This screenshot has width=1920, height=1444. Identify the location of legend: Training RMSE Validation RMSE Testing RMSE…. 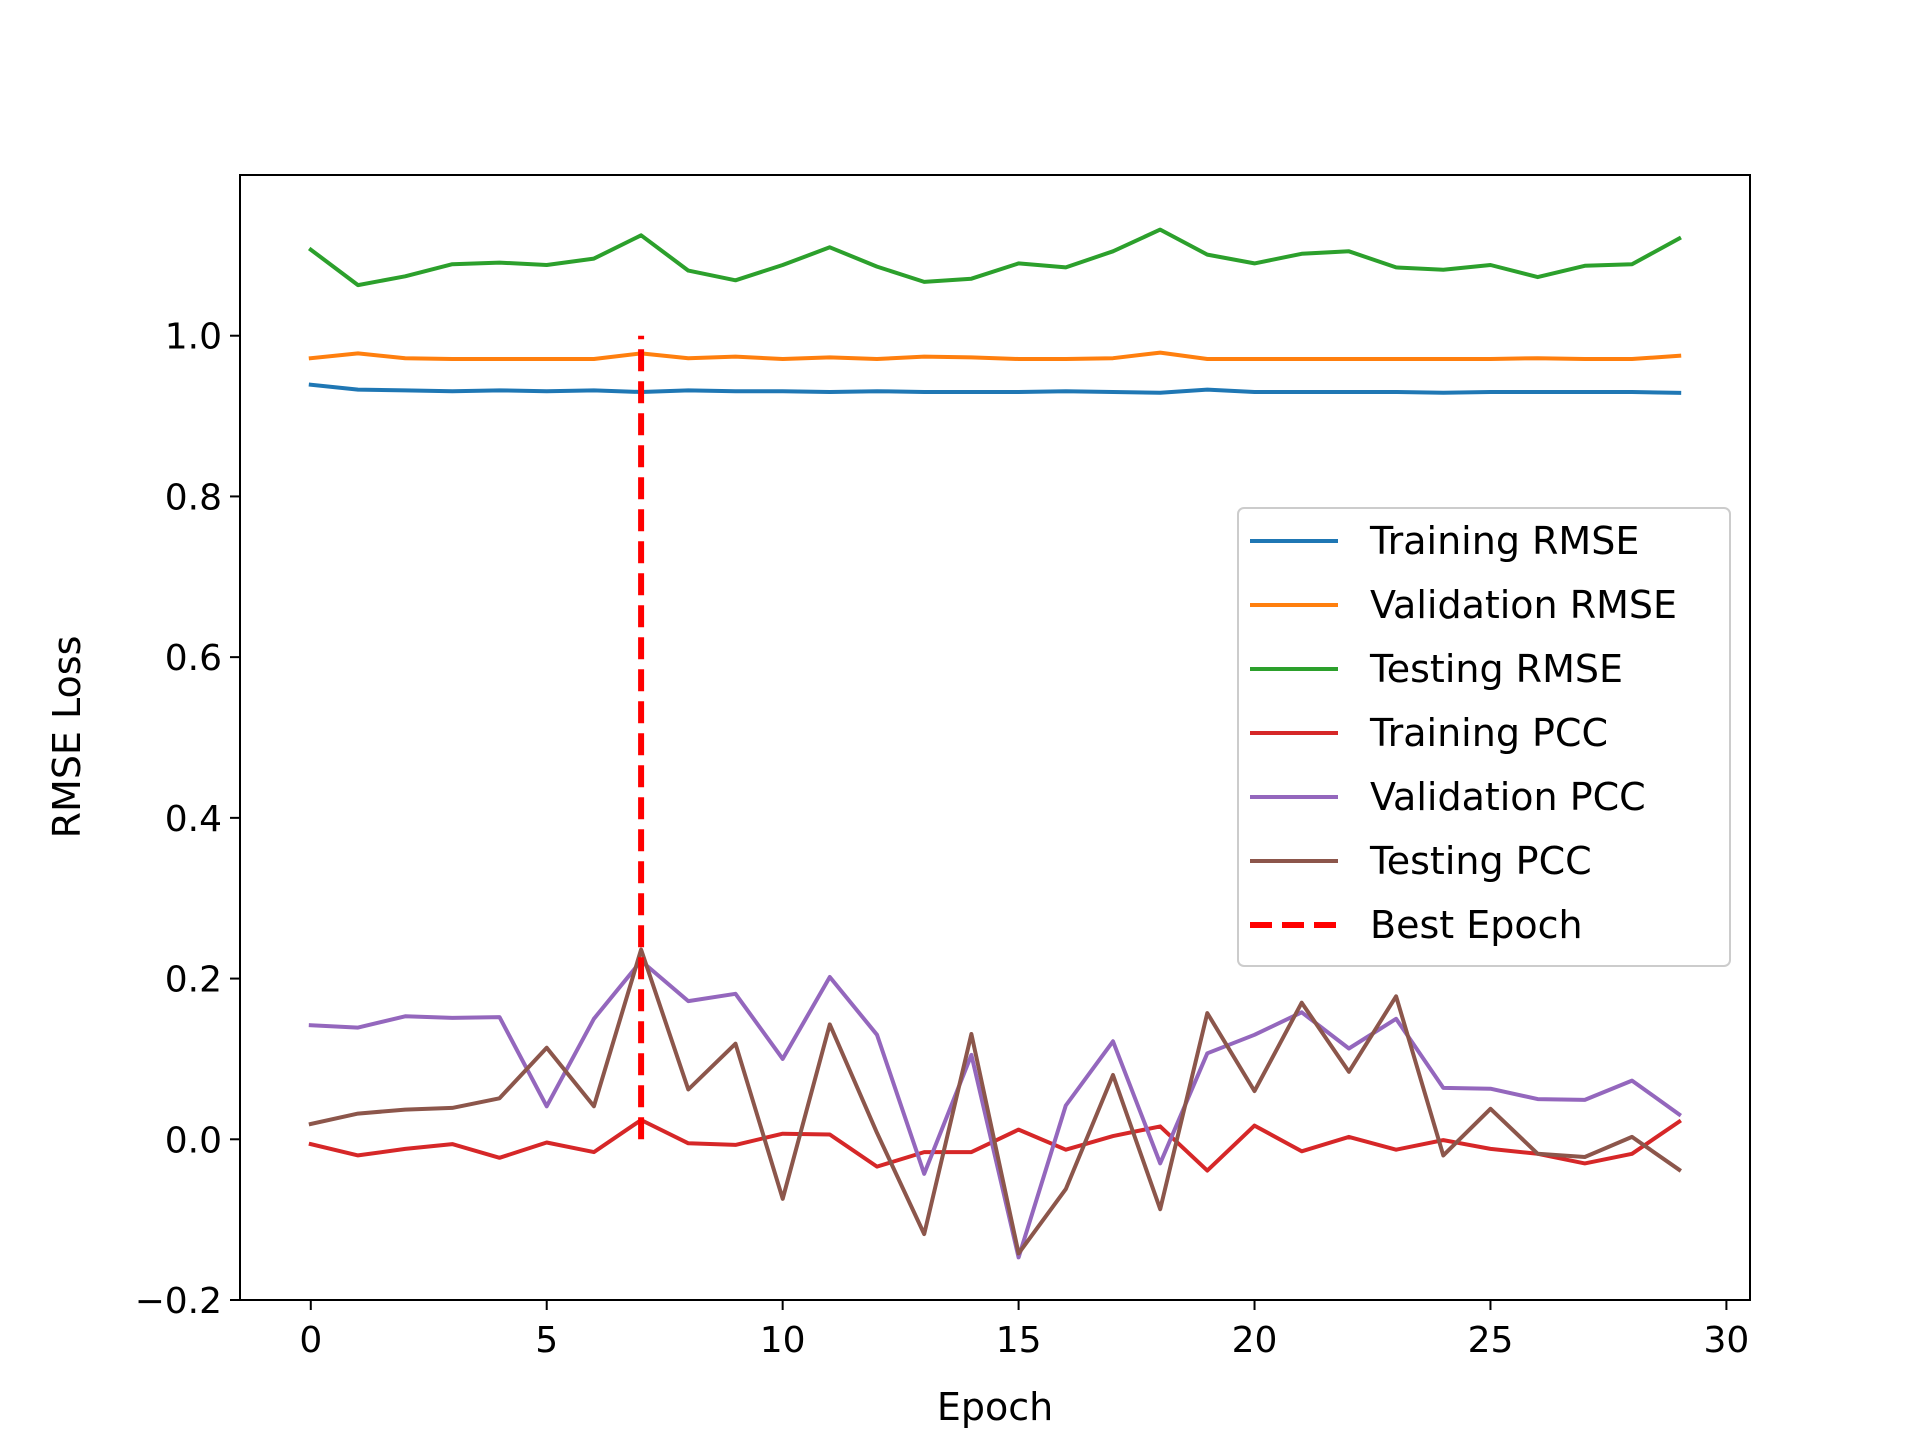
(1484, 737).